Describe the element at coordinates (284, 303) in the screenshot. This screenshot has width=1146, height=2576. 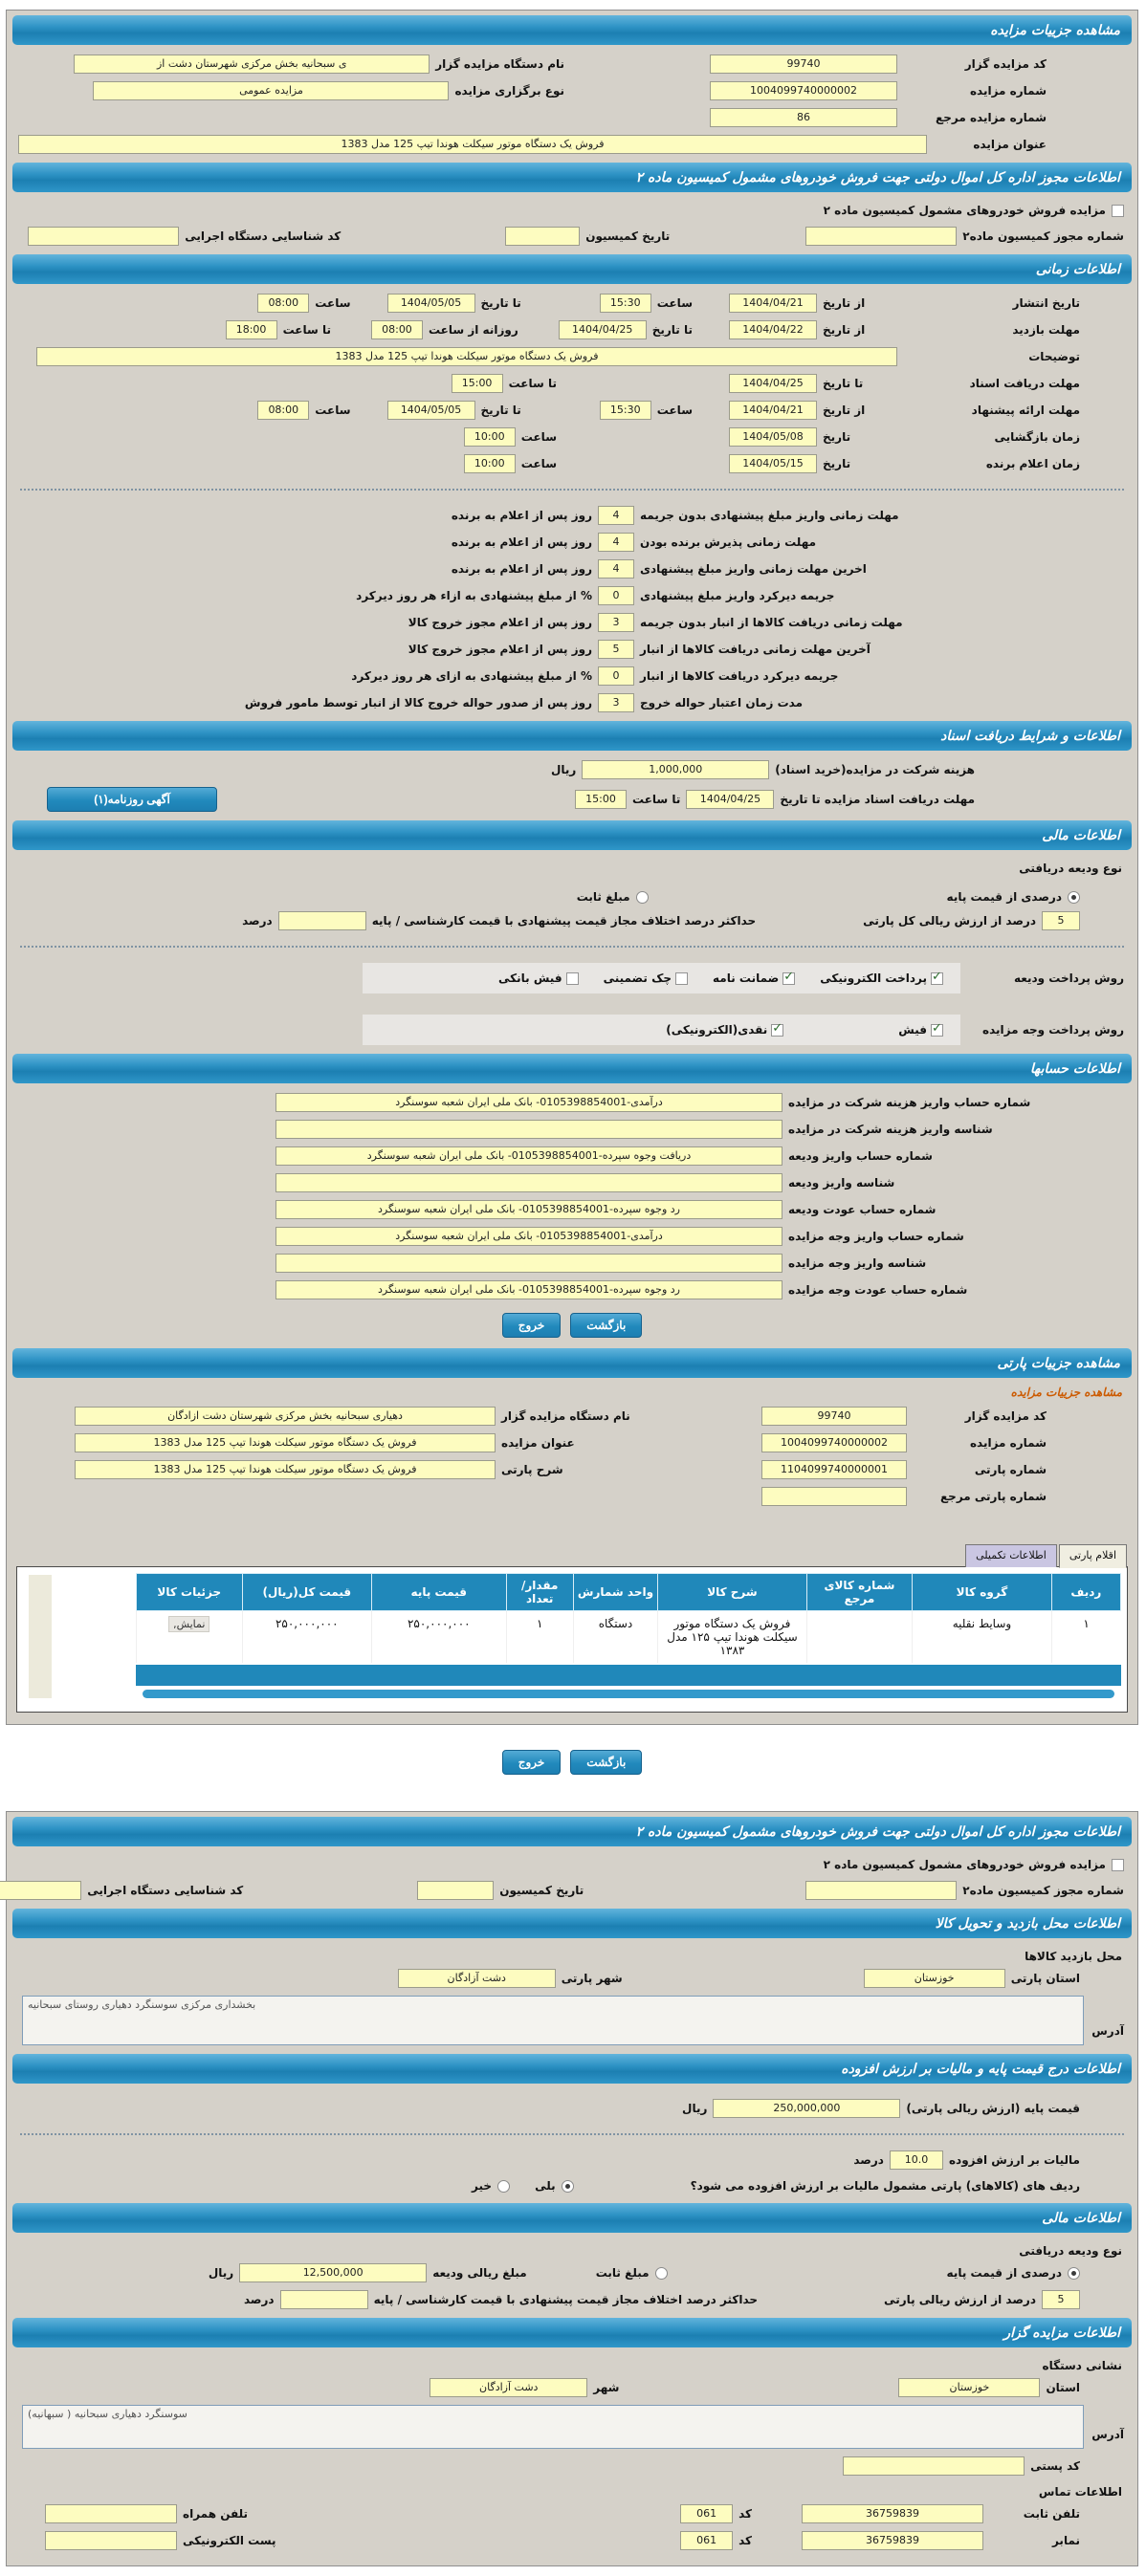
I see `publish-to-time-input: 08:00` at that location.